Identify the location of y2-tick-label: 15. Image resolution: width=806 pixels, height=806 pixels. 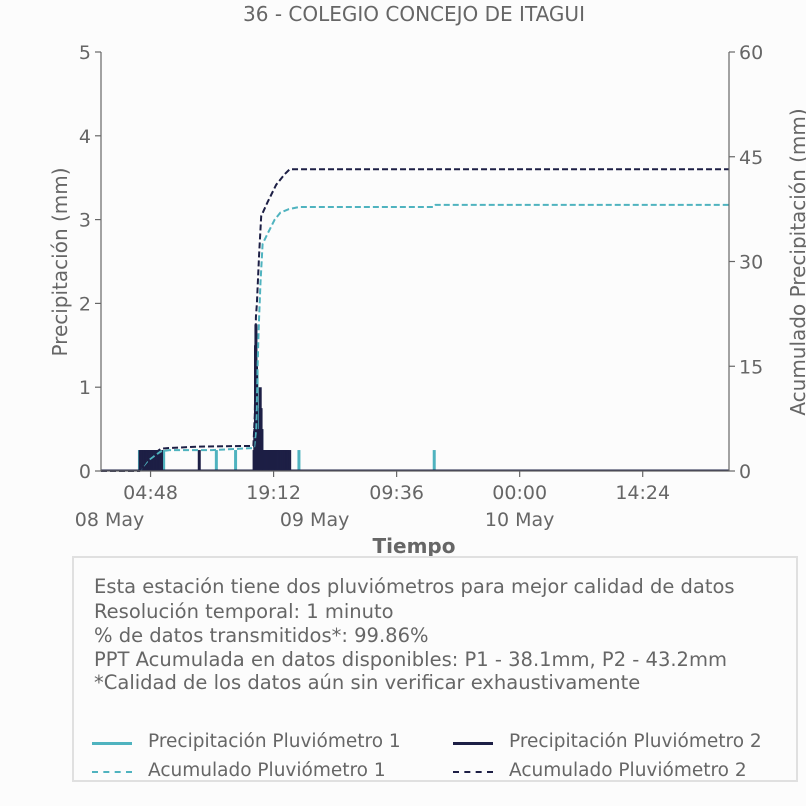
(751, 367).